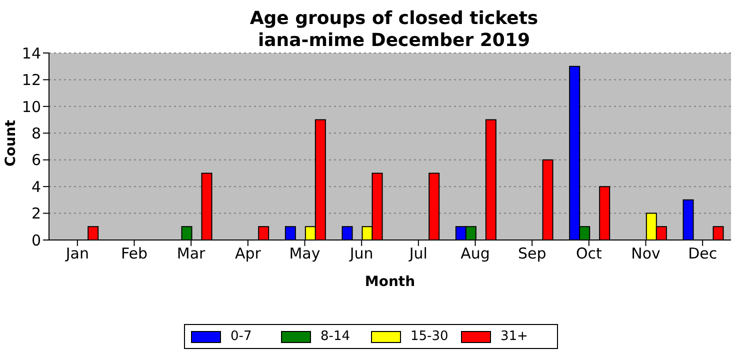 This screenshot has width=741, height=361. What do you see at coordinates (390, 282) in the screenshot?
I see `x-axis-title: Month` at bounding box center [390, 282].